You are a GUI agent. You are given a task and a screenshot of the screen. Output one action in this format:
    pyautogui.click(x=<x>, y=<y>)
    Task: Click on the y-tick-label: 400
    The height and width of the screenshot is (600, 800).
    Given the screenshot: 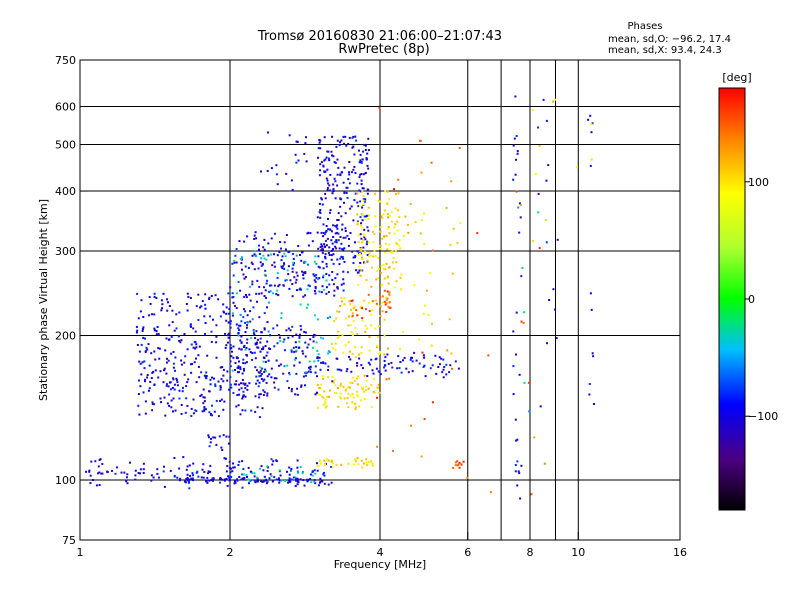 What is the action you would take?
    pyautogui.click(x=65, y=191)
    